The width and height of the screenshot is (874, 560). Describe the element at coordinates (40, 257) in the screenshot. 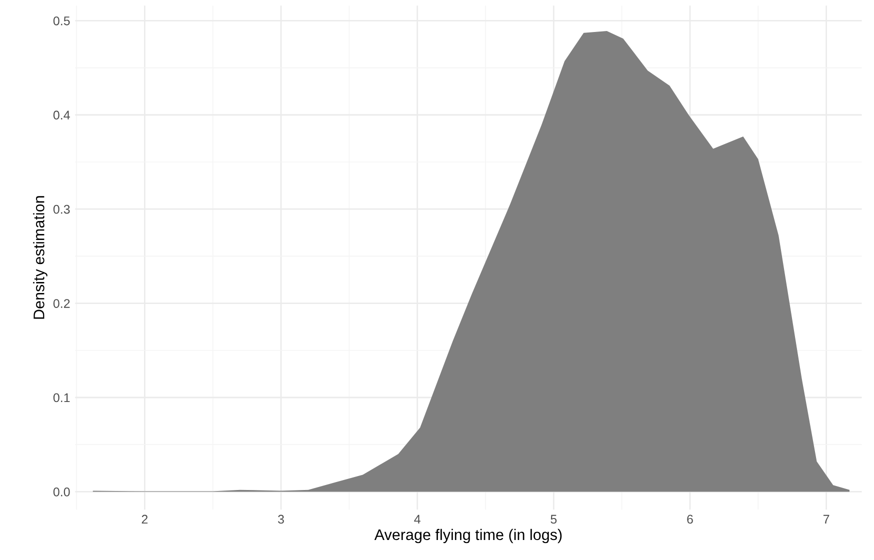

I see `y-axis-title: Density estimation` at that location.